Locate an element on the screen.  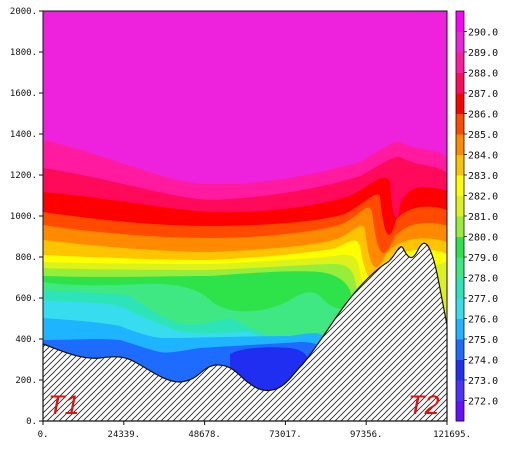
y-tick-label: 200. is located at coordinates (26, 381).